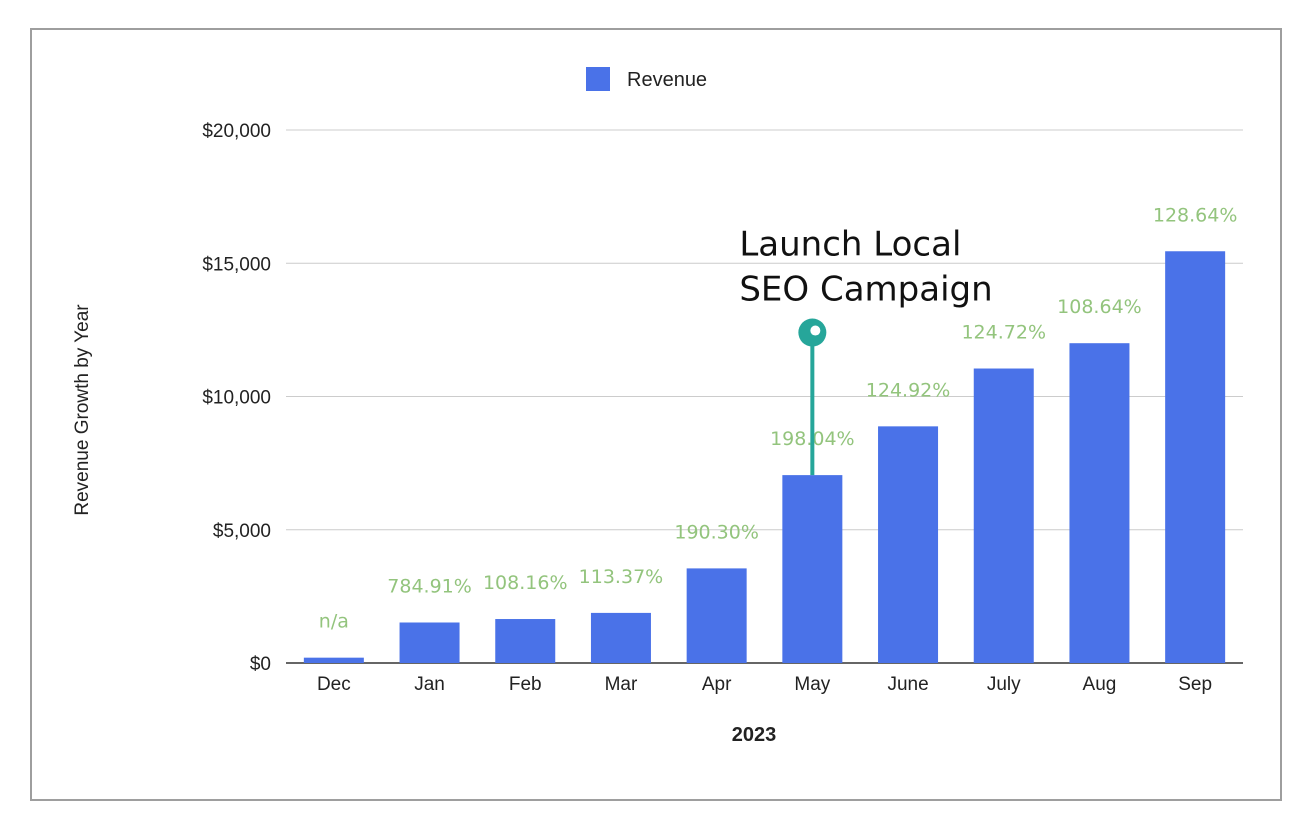 Image resolution: width=1306 pixels, height=821 pixels. I want to click on y-tick-label: $15,000, so click(236, 264).